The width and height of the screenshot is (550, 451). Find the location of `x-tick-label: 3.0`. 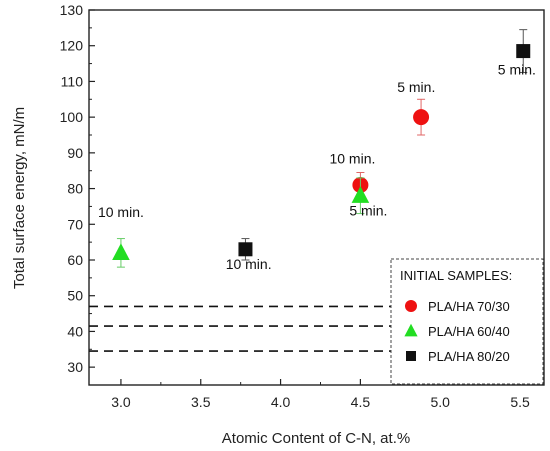

x-tick-label: 3.0 is located at coordinates (121, 402).